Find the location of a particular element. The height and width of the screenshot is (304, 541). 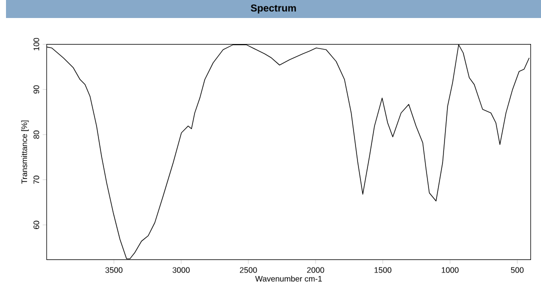

chart-title: Spectrum is located at coordinates (273, 9).